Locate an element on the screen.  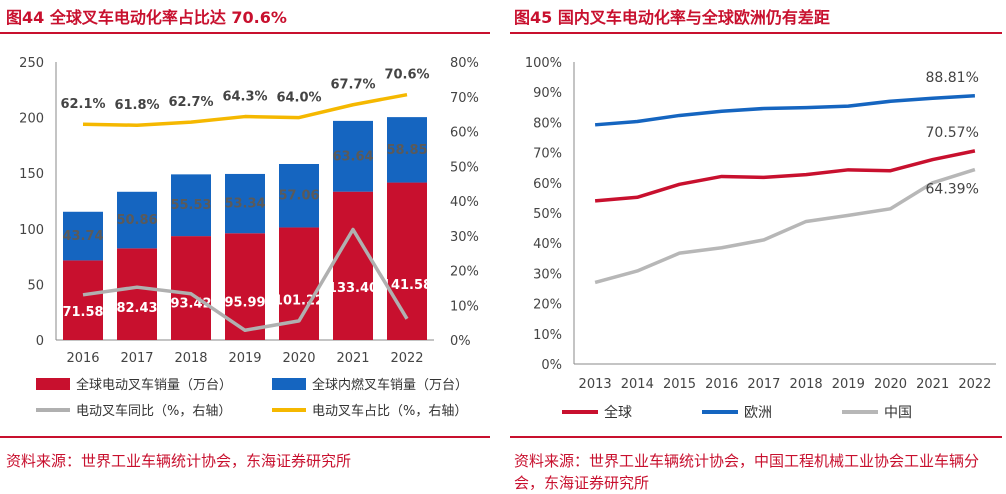
share-line is located at coordinates (245, 109).